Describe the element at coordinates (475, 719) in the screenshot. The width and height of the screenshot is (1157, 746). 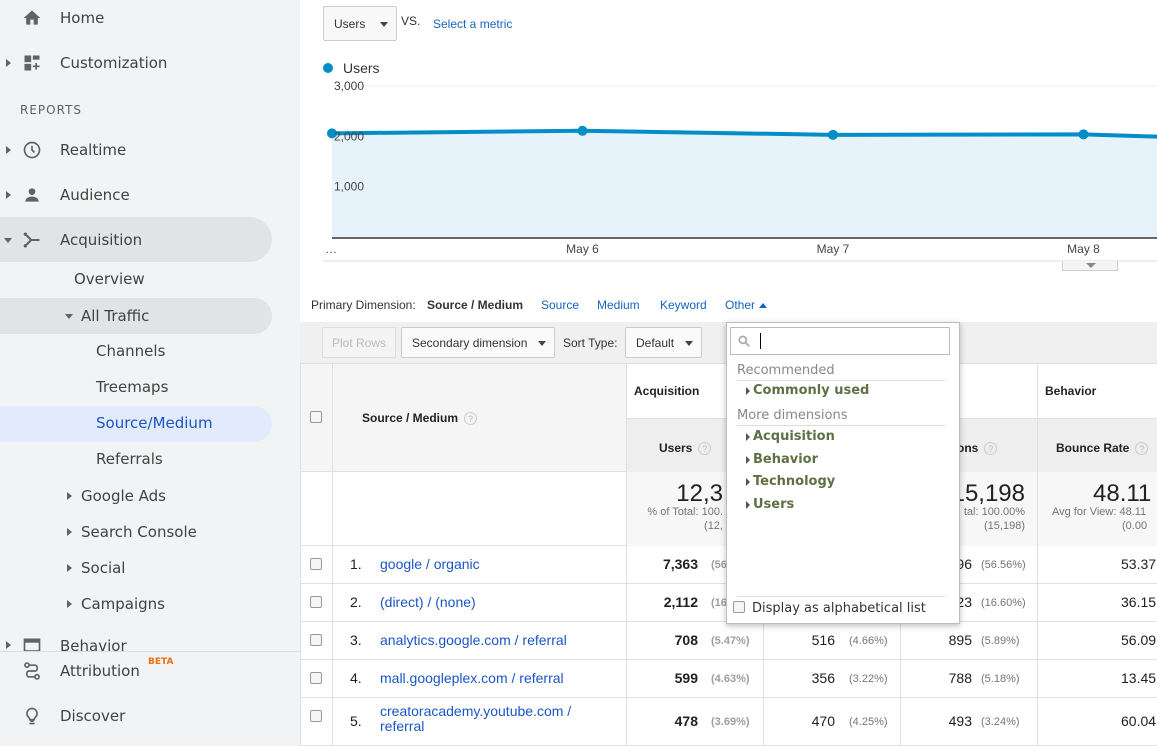
I see `row-source-medium-link: creatoracademy.youtube.com / referral` at that location.